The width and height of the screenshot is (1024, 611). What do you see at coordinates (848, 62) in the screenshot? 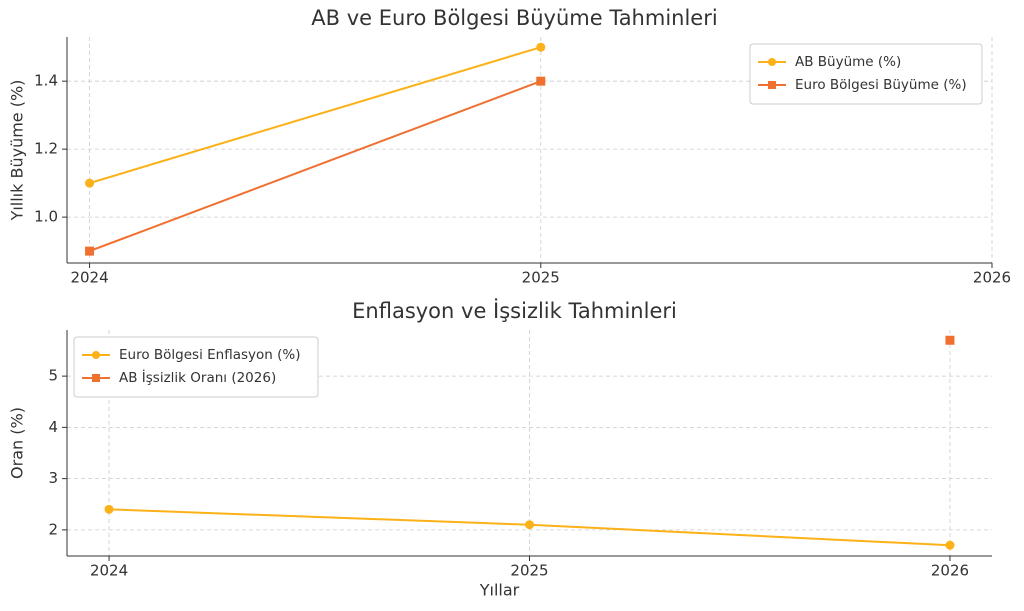
I see `legend-label: AB Büyüme (%)` at bounding box center [848, 62].